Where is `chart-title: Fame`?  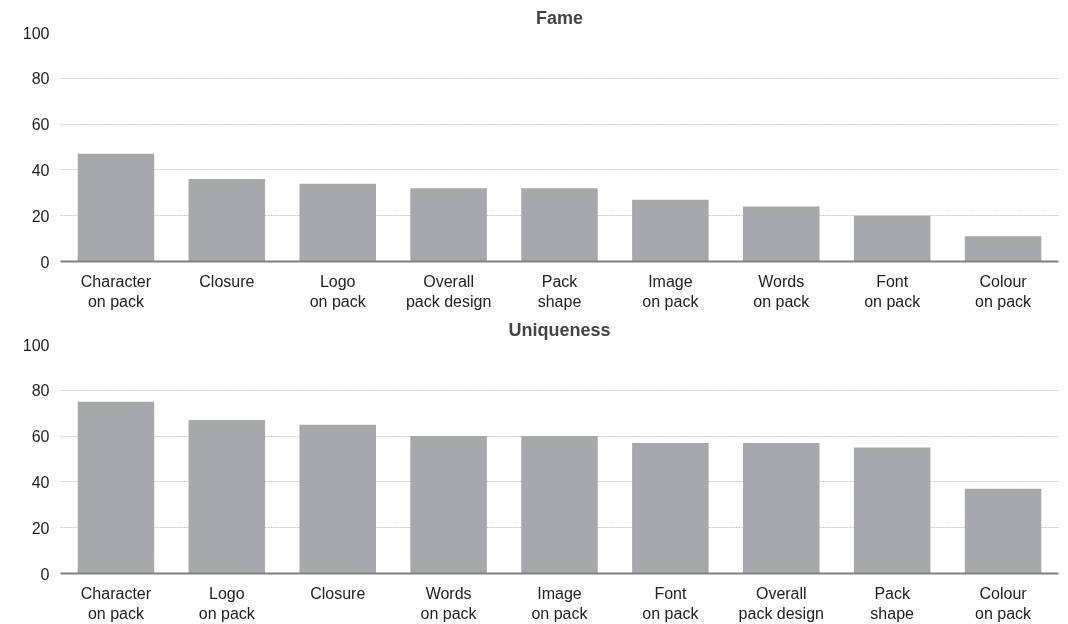
chart-title: Fame is located at coordinates (559, 17).